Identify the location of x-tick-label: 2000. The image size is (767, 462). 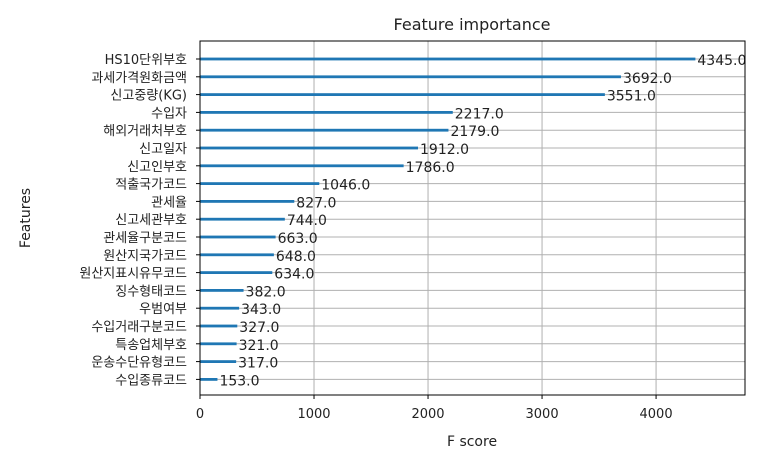
(427, 414).